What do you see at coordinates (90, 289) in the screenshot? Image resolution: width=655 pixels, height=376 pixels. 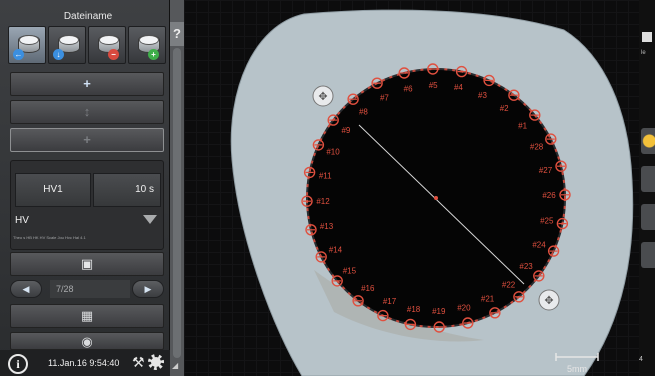 I see `image-count: 7/28` at bounding box center [90, 289].